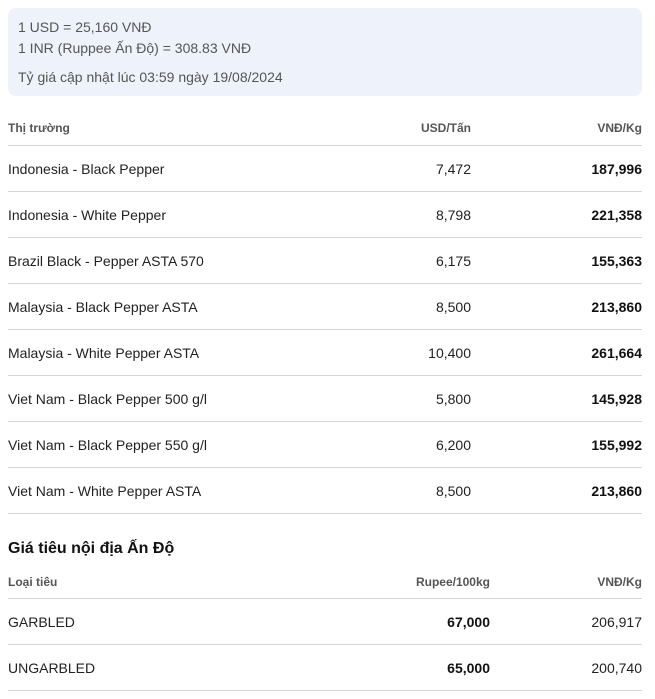 The image size is (655, 699). Describe the element at coordinates (173, 582) in the screenshot. I see `col-header-type: Loại tiêu` at that location.